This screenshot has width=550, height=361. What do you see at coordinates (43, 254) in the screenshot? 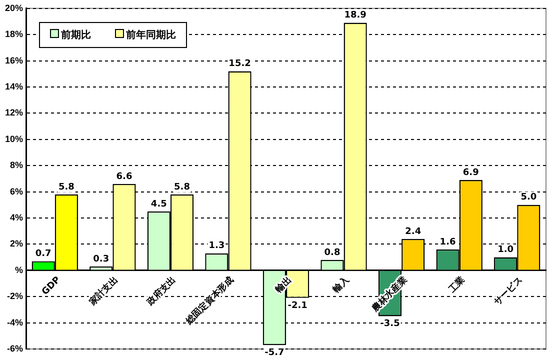
I see `data-label: 0.7` at bounding box center [43, 254].